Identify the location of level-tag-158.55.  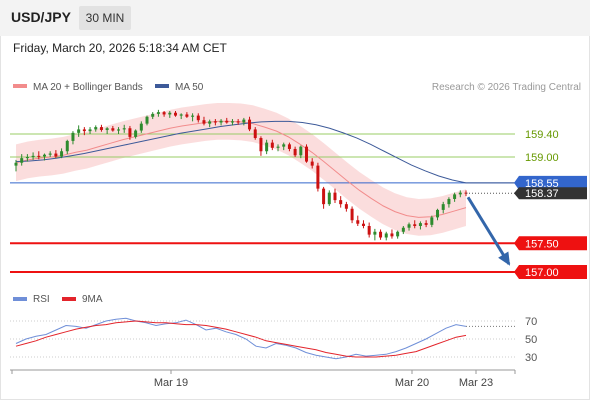
(550, 182).